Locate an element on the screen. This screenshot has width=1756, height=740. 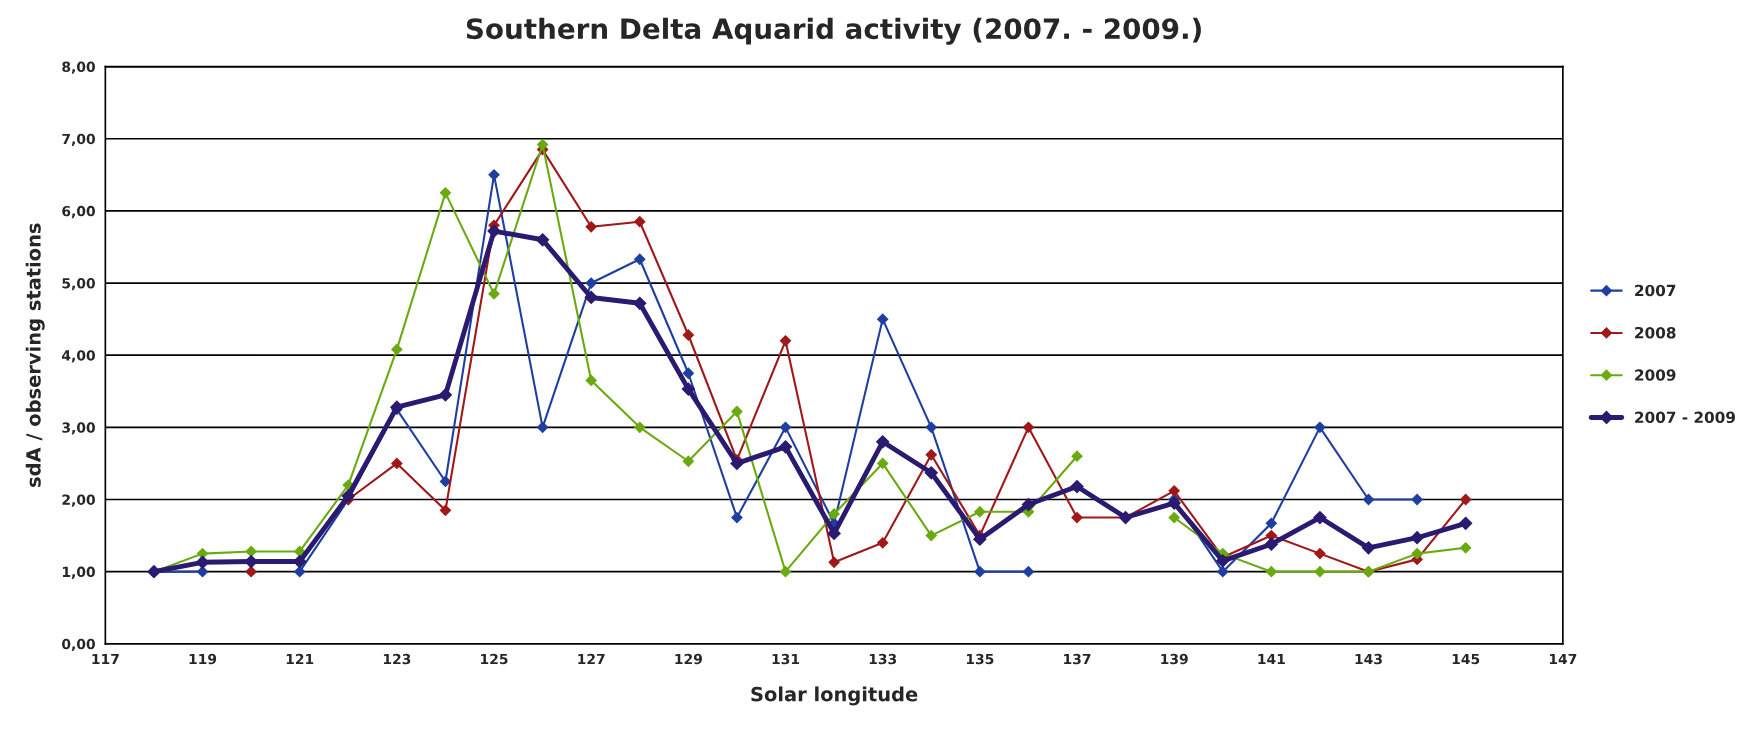
y-tick-label: 3,00 is located at coordinates (78, 428).